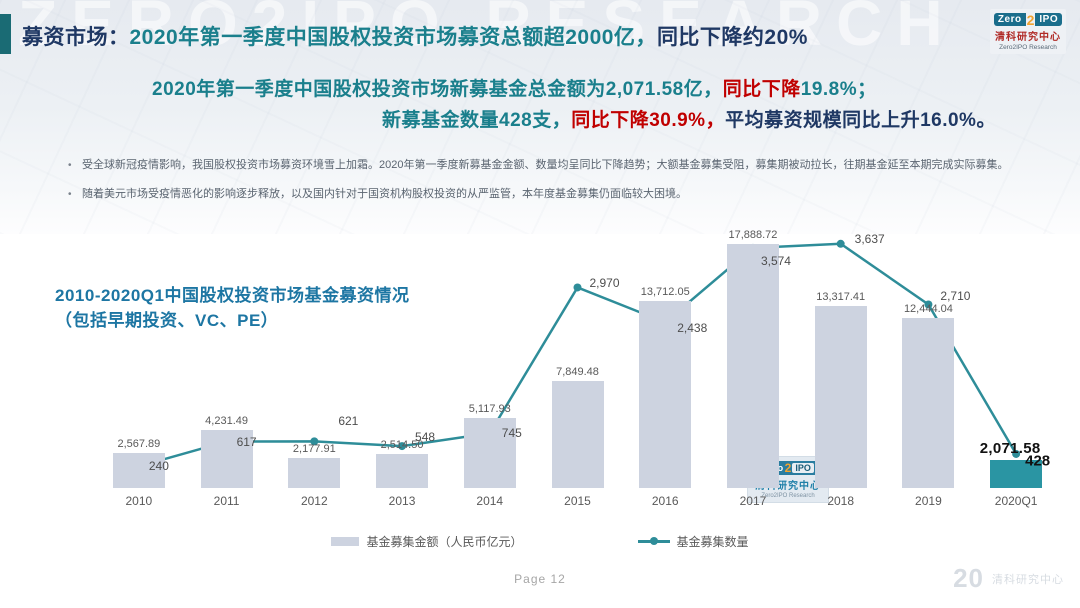 This screenshot has width=1080, height=608. I want to click on bar-value-label-2019: 12,444.04, so click(928, 309).